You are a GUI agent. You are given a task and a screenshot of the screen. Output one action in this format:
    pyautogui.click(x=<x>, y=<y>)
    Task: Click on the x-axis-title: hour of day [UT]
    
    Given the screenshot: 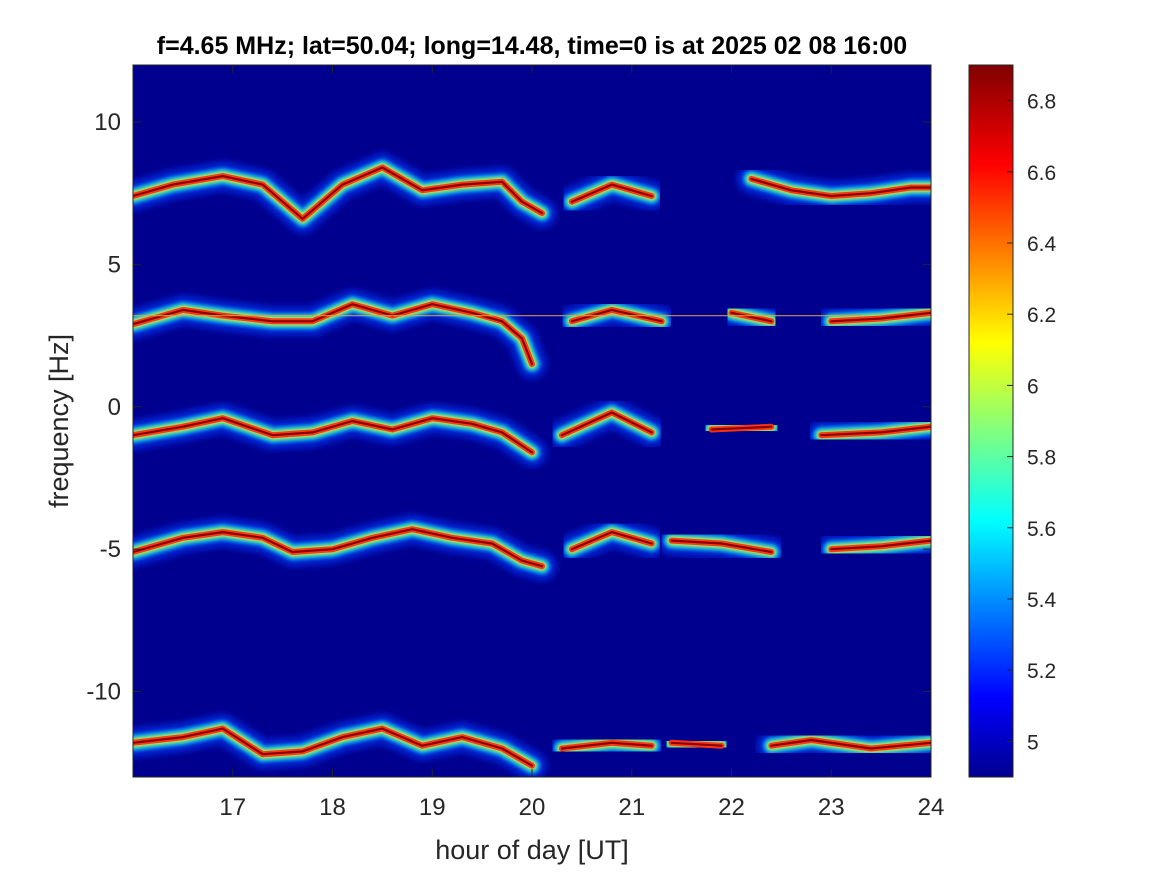 What is the action you would take?
    pyautogui.click(x=532, y=850)
    